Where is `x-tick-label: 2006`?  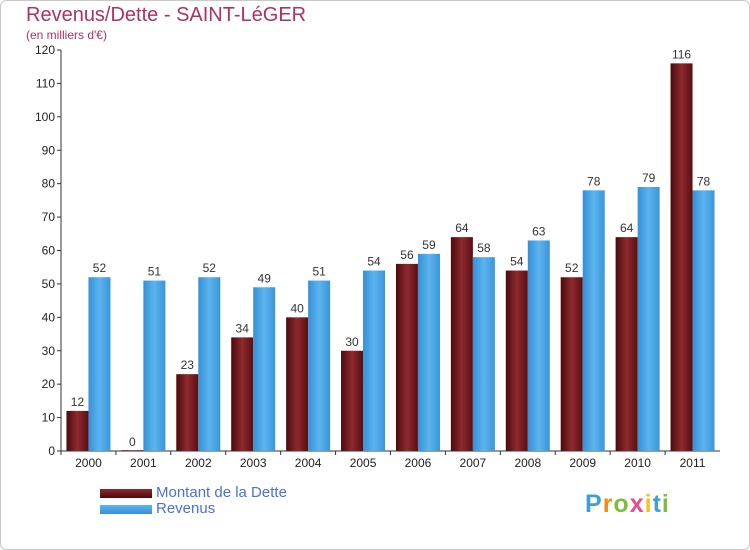 x-tick-label: 2006 is located at coordinates (418, 463).